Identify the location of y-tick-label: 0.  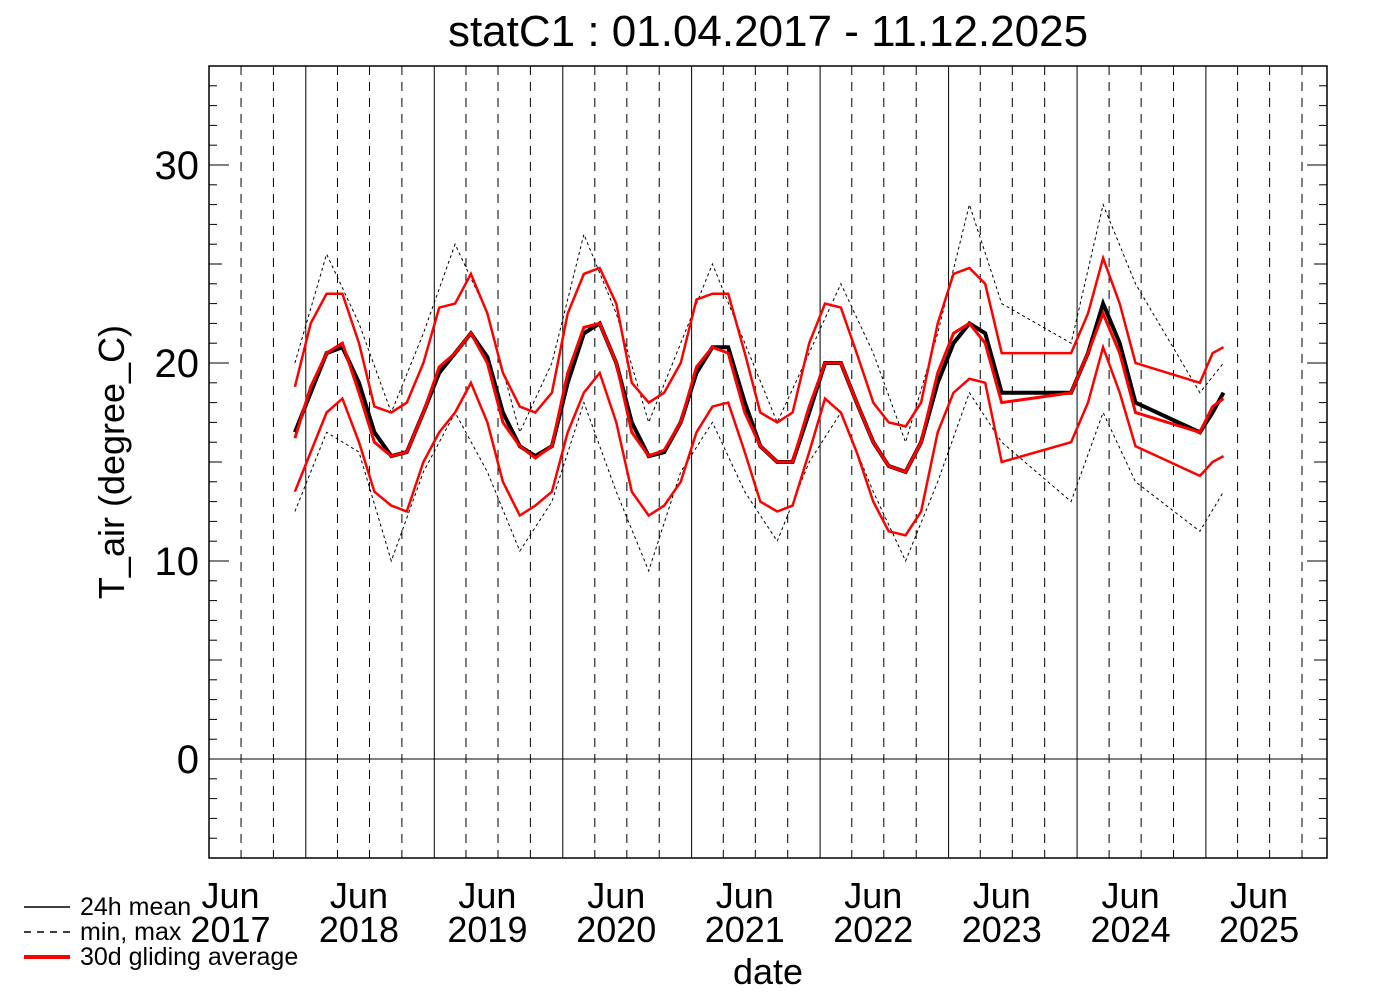
(188, 760).